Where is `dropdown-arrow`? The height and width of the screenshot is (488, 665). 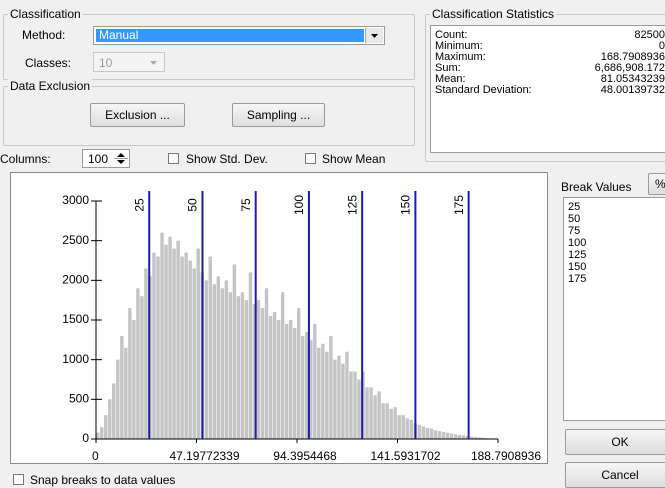 dropdown-arrow is located at coordinates (374, 35).